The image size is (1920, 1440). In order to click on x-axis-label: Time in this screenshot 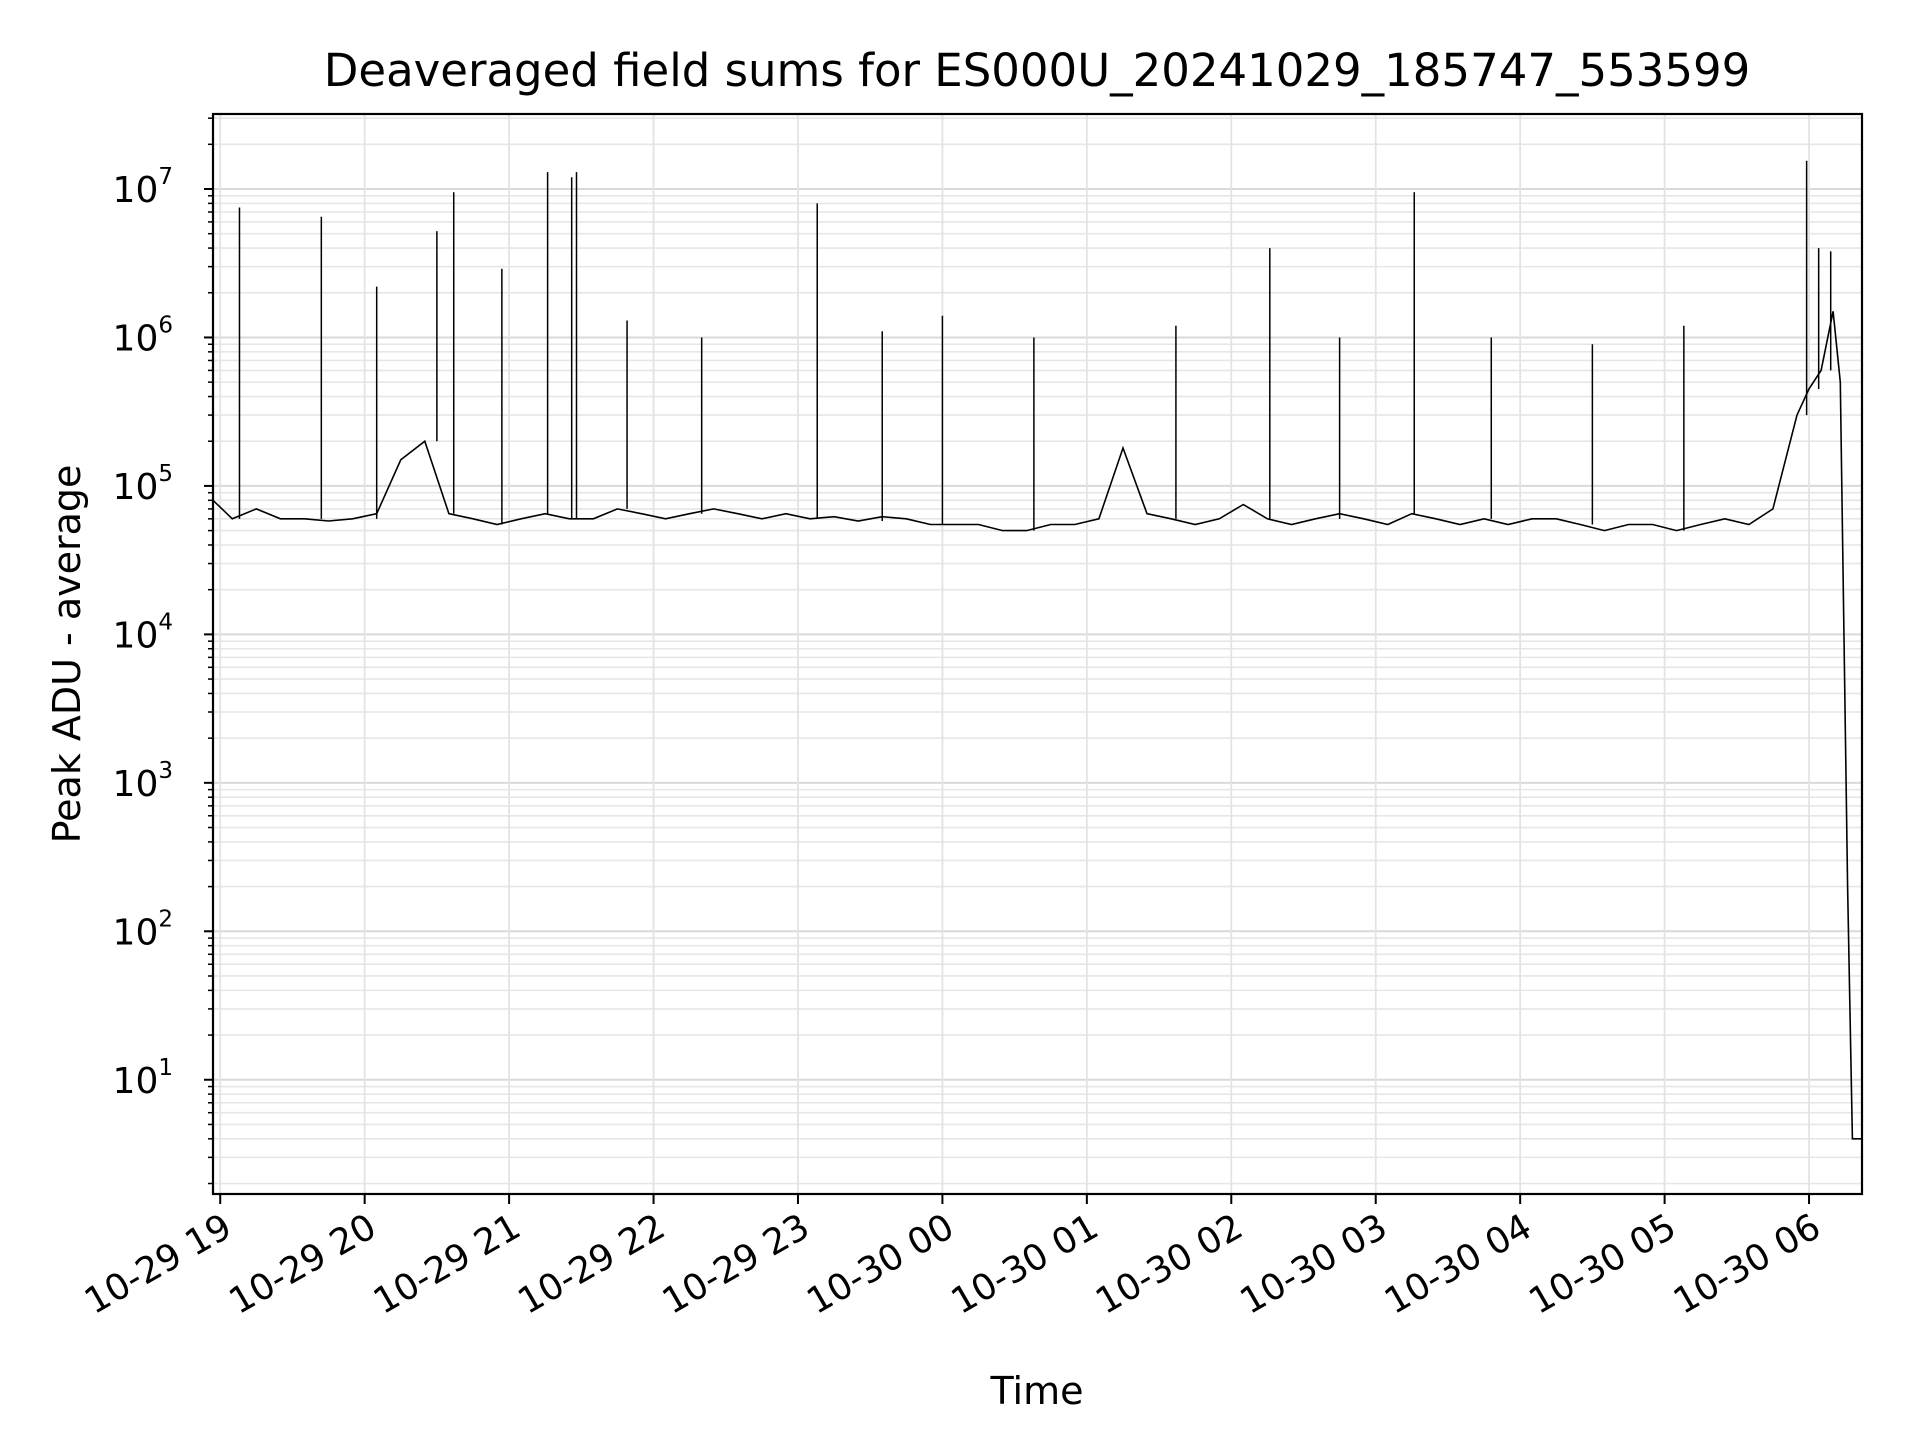, I will do `click(1037, 1391)`.